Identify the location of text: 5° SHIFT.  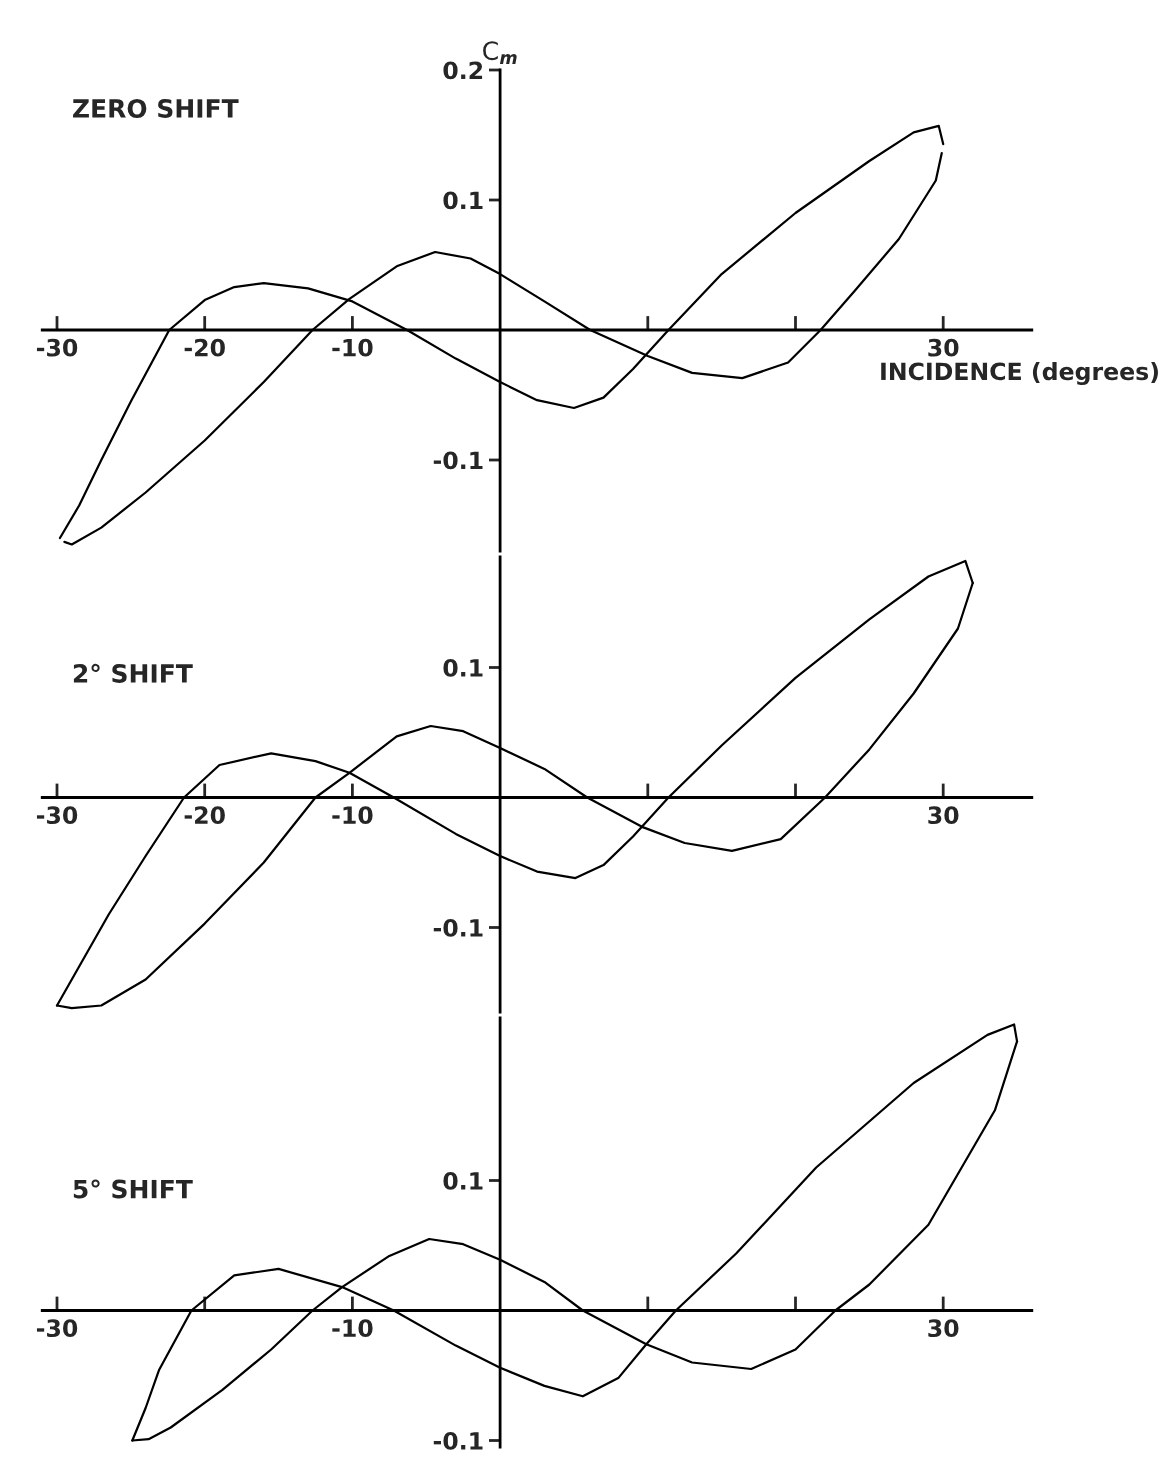
(133, 1189).